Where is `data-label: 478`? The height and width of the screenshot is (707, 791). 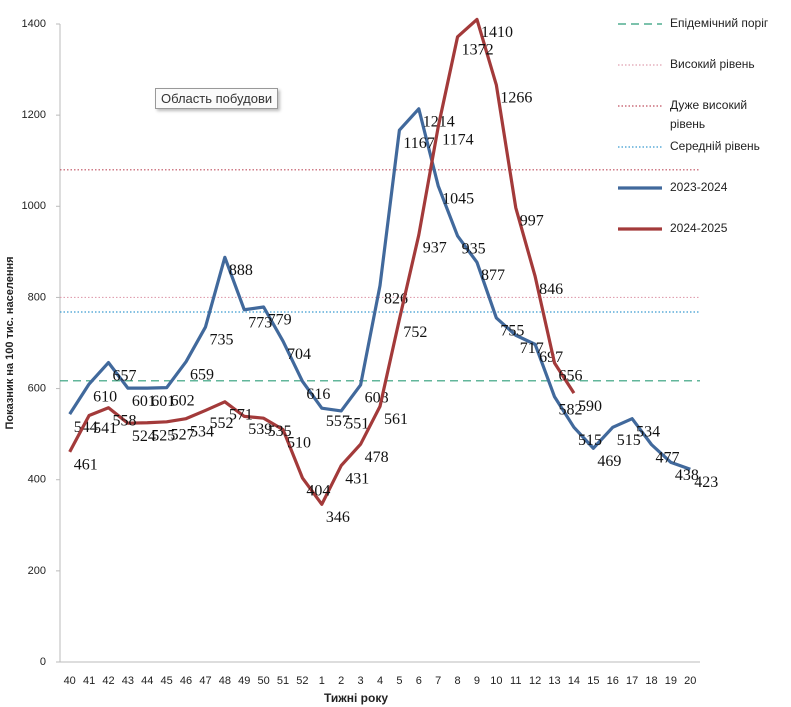
data-label: 478 is located at coordinates (377, 457).